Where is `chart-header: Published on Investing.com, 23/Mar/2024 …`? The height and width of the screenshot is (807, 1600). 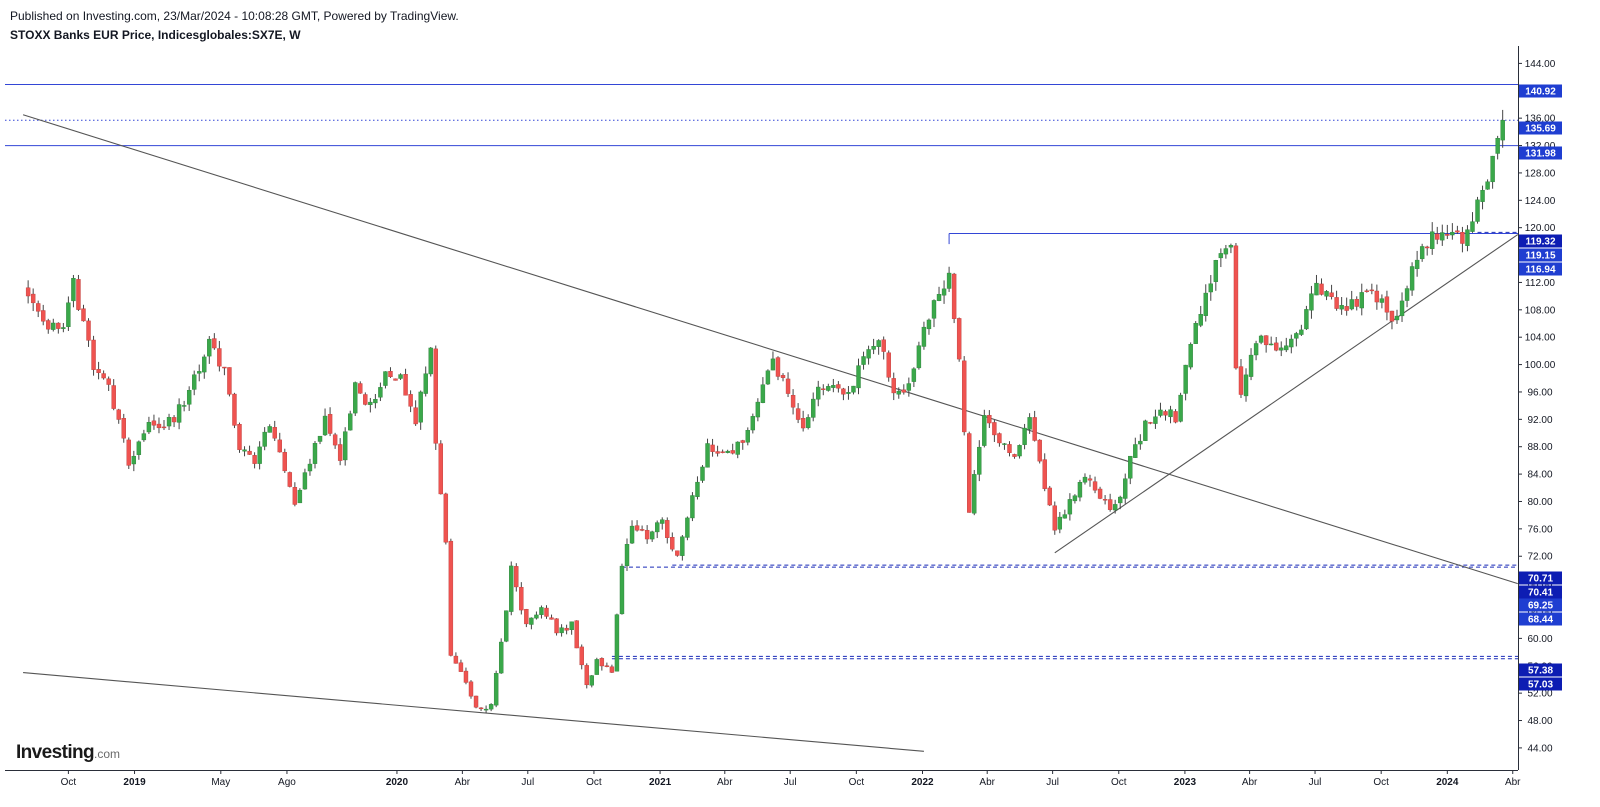 chart-header: Published on Investing.com, 23/Mar/2024 … is located at coordinates (234, 25).